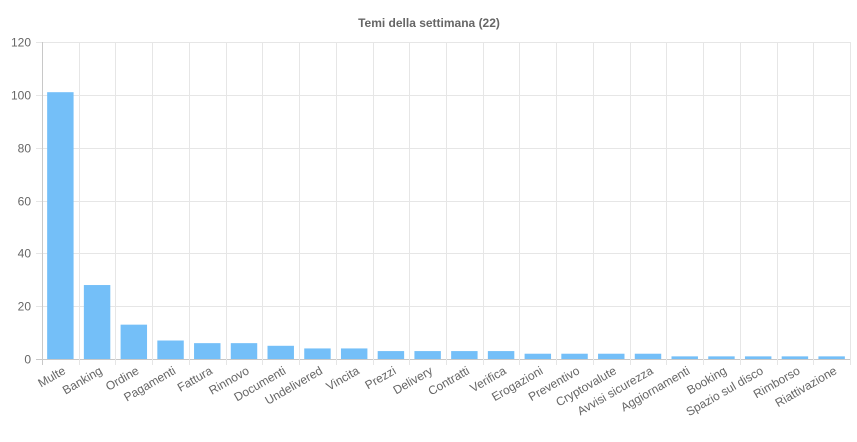 The width and height of the screenshot is (857, 442). Describe the element at coordinates (21, 43) in the screenshot. I see `y-tick-label: 120` at that location.